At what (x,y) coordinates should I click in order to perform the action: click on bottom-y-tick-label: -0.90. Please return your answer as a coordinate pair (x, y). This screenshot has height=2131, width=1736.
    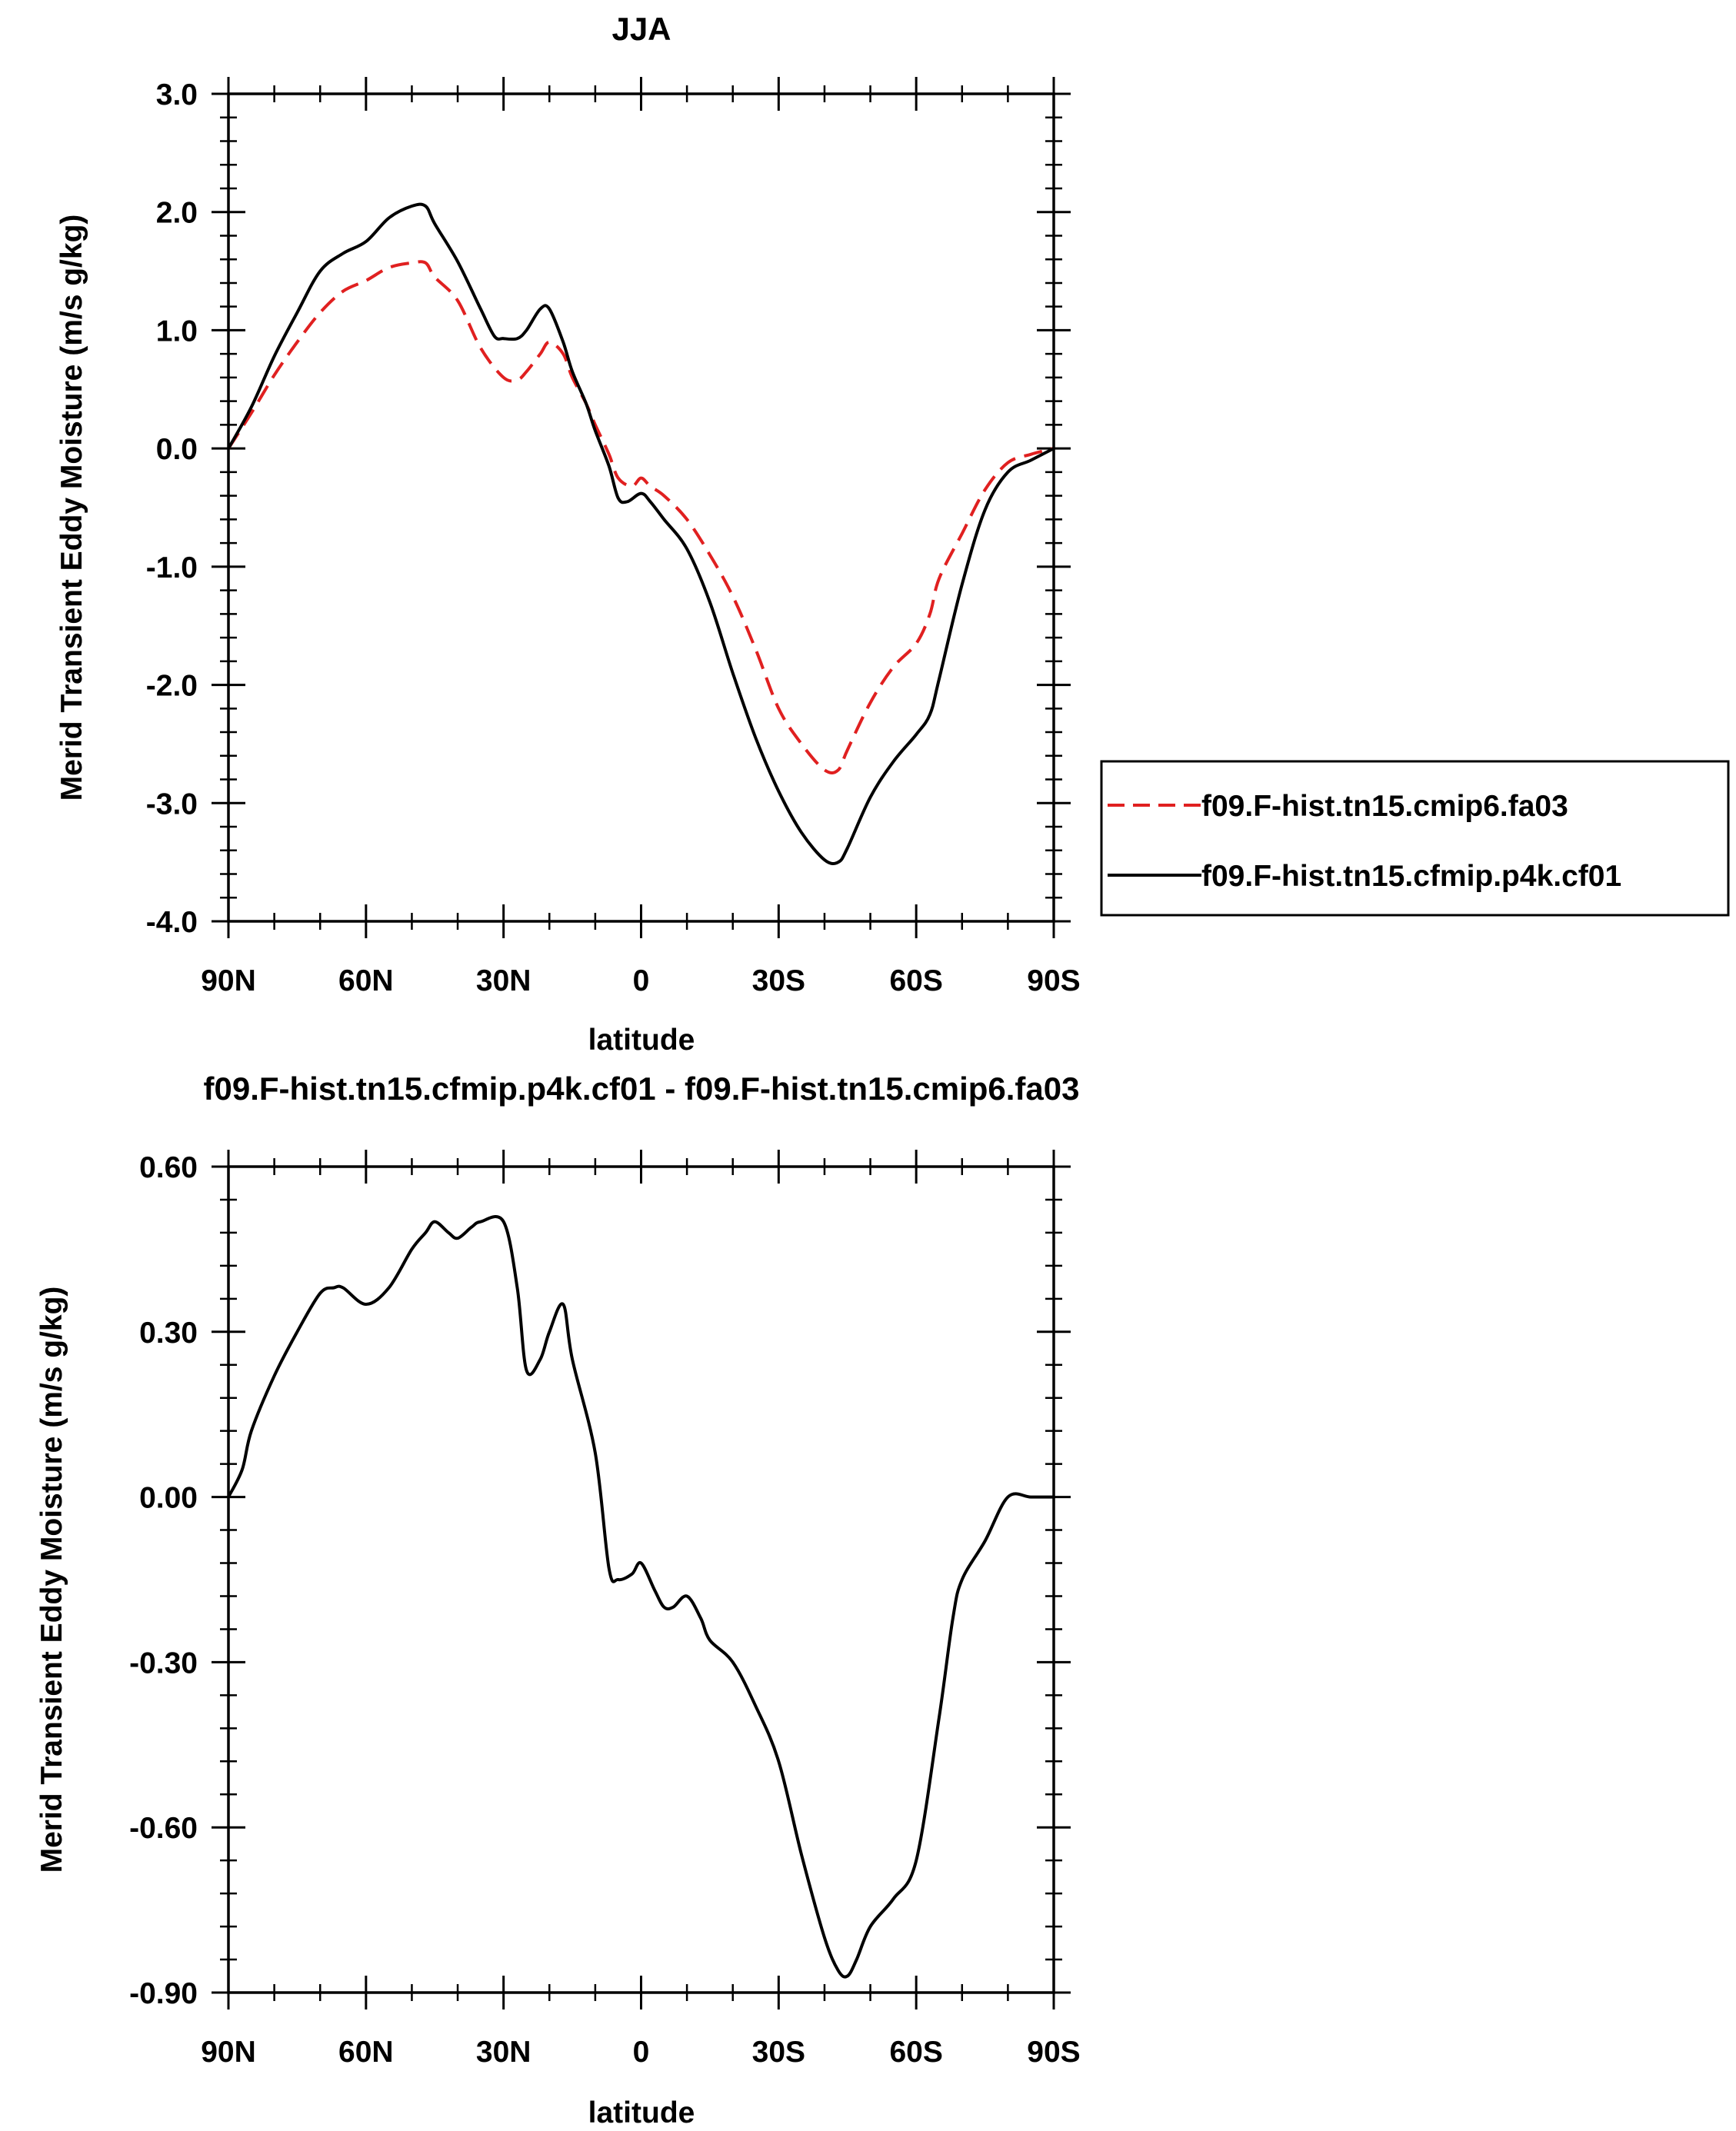
    Looking at the image, I should click on (163, 1993).